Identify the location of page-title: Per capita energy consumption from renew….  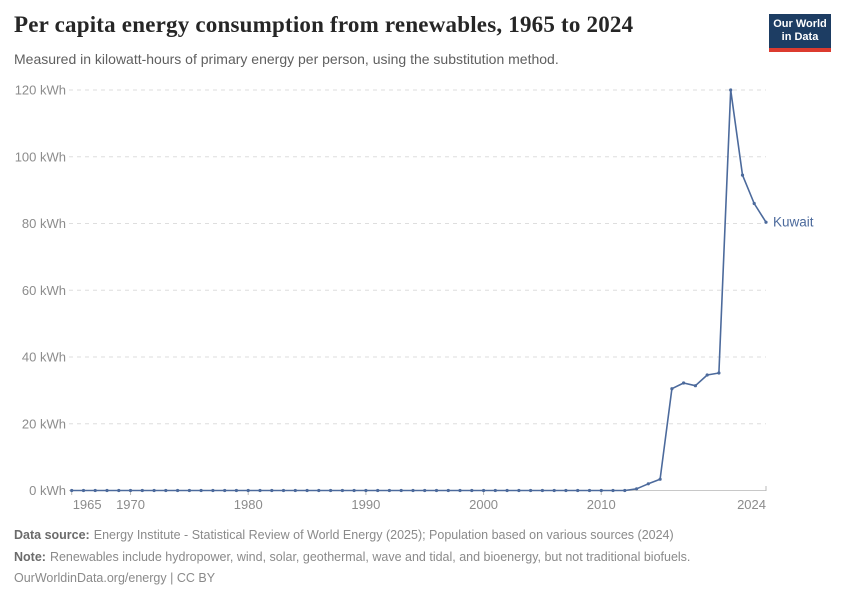
(324, 24).